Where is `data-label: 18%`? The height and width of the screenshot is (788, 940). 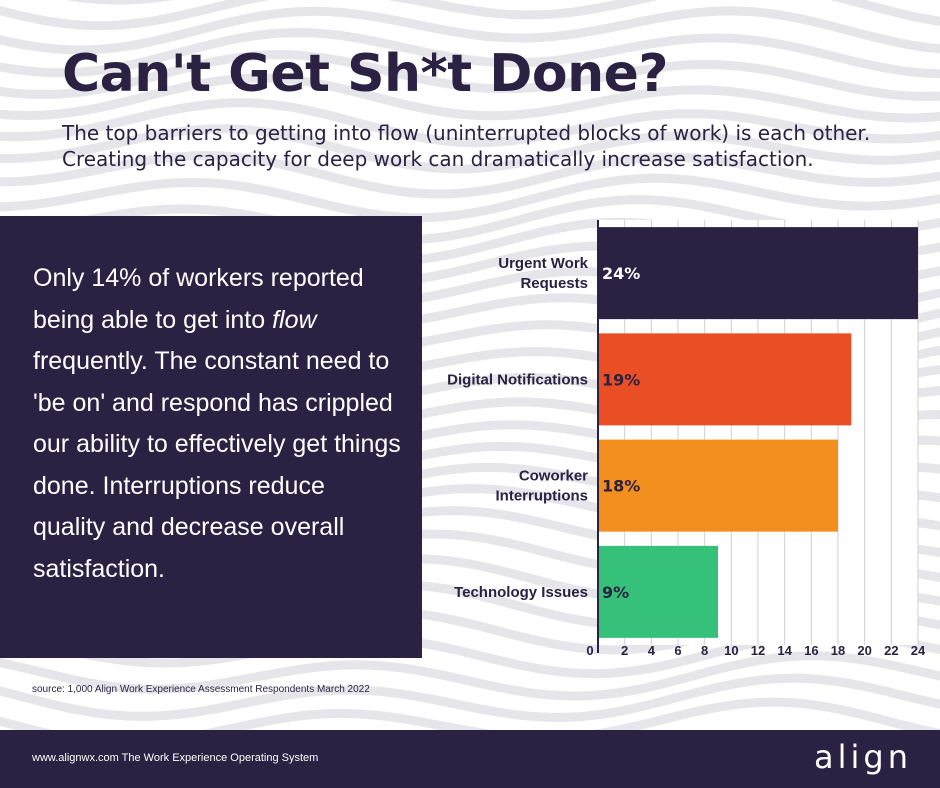
data-label: 18% is located at coordinates (621, 486).